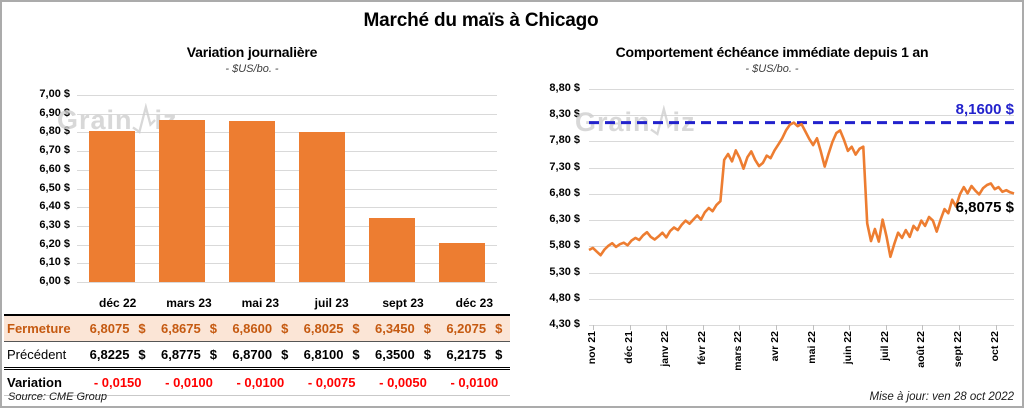 The width and height of the screenshot is (1024, 408). I want to click on page-title: Marché du maïs à Chicago, so click(481, 20).